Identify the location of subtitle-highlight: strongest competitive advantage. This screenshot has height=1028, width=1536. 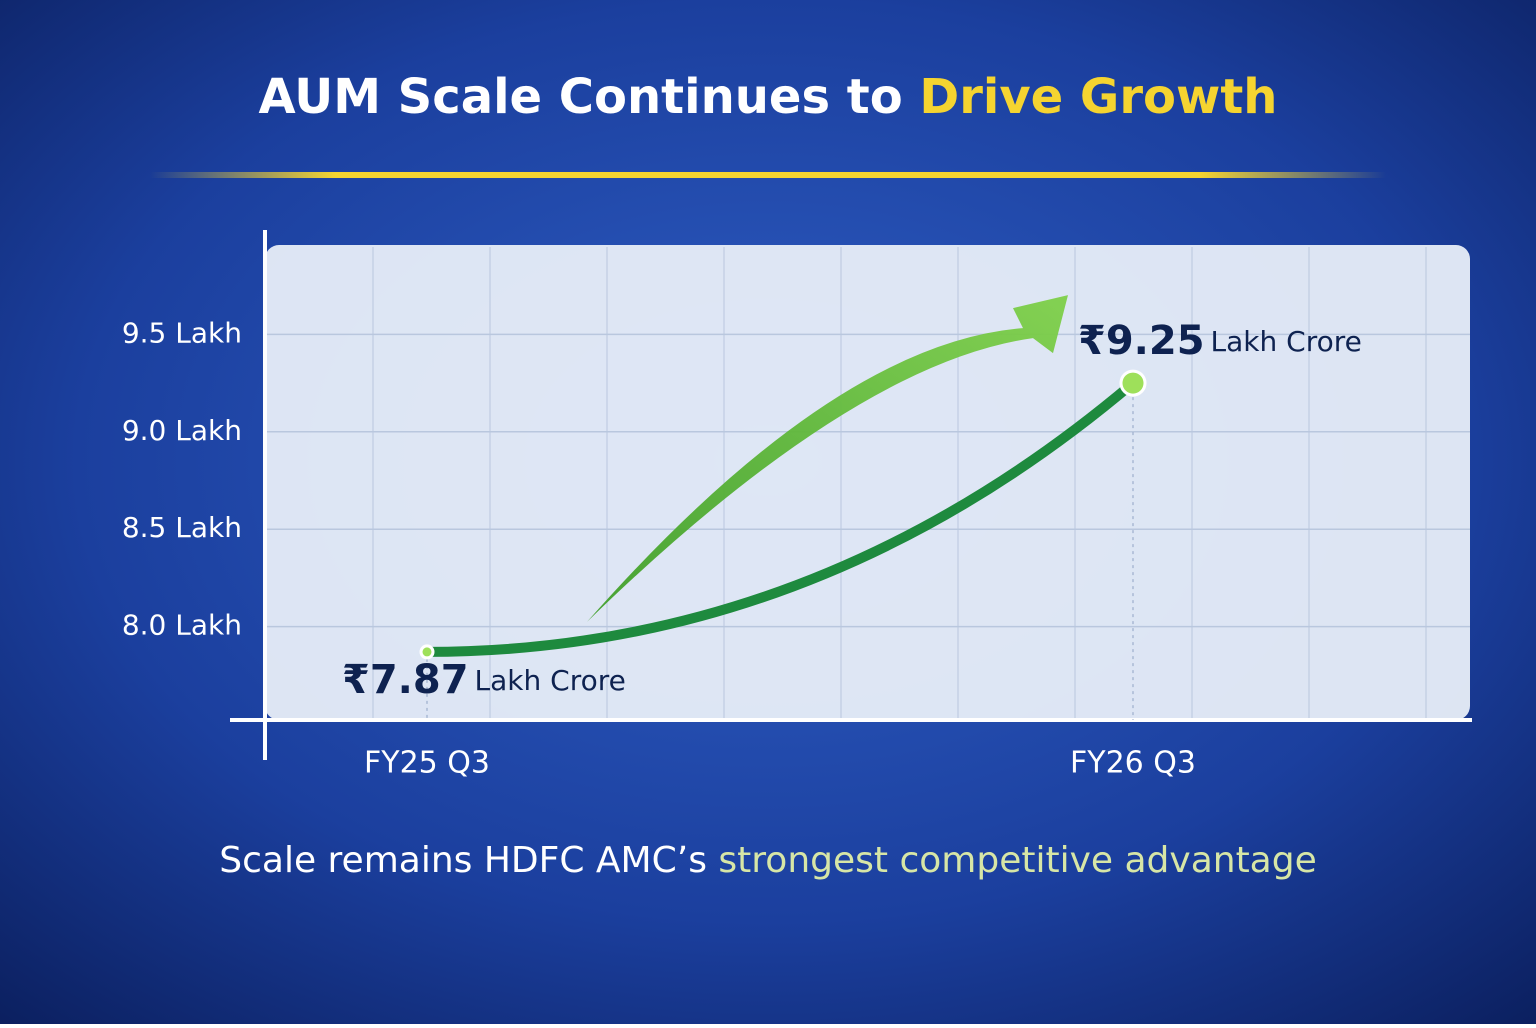
(1017, 860).